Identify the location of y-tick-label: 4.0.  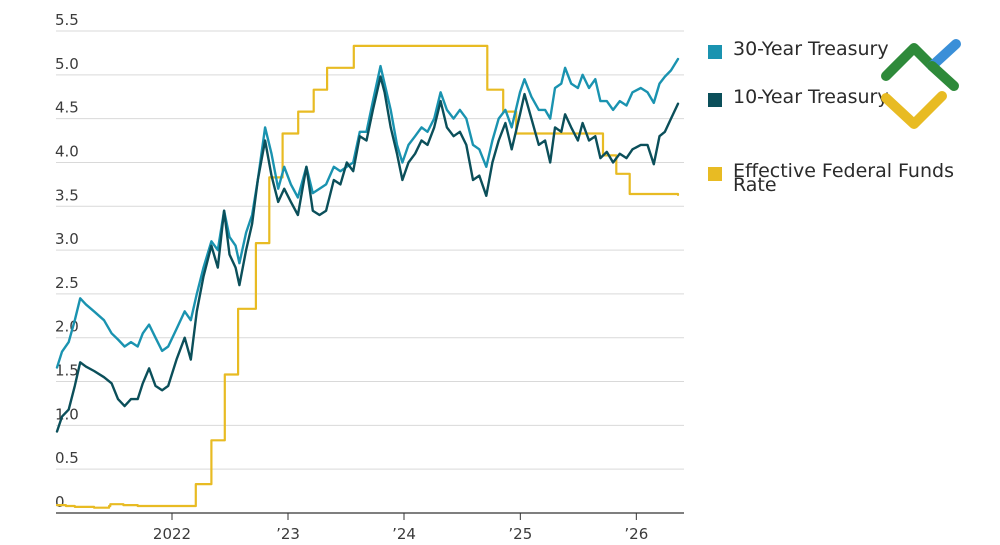
(67, 151).